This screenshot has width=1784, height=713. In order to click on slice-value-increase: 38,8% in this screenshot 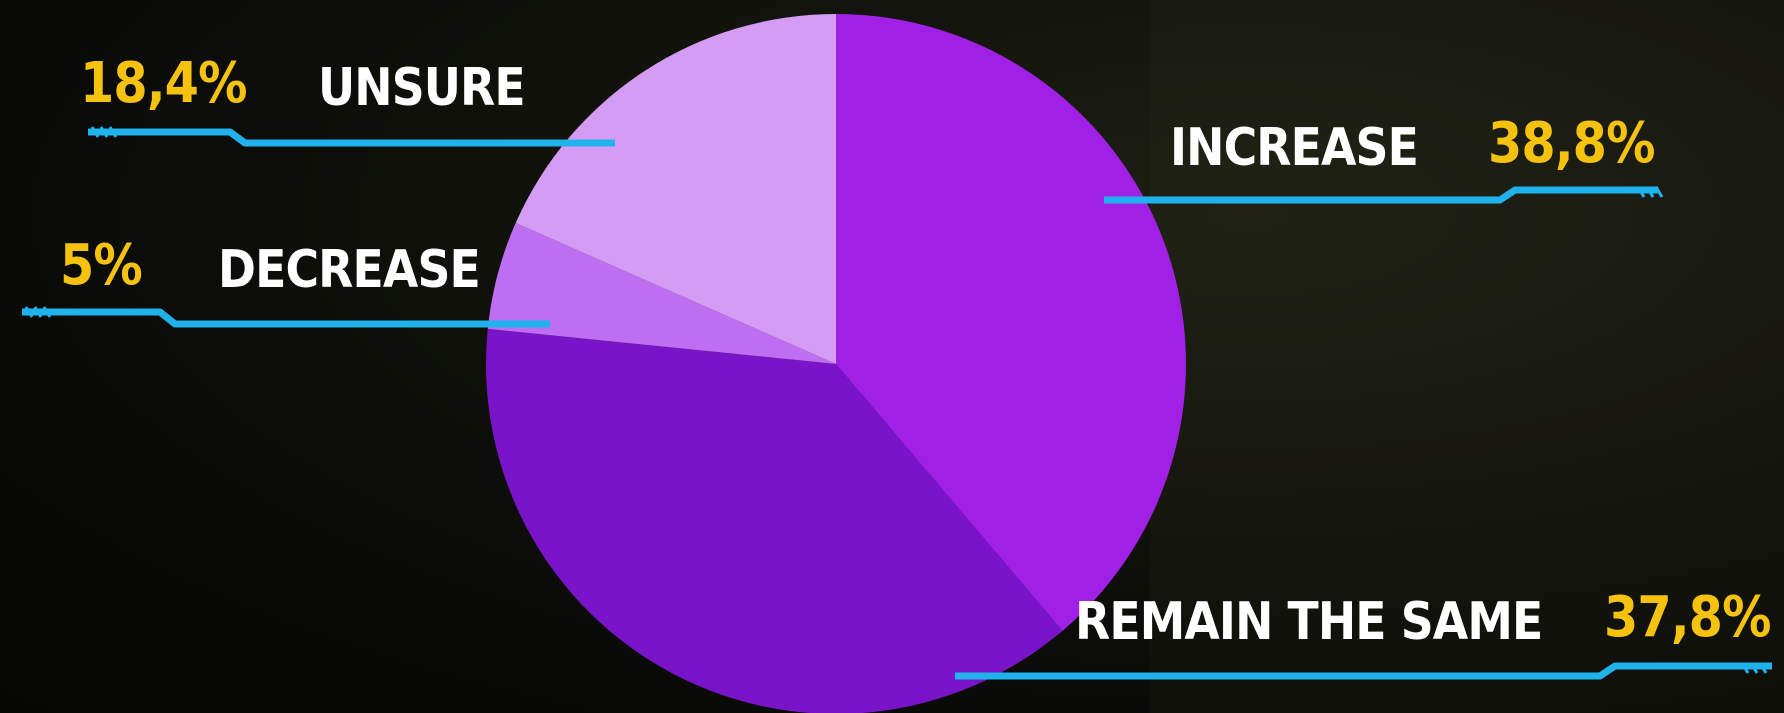, I will do `click(1571, 143)`.